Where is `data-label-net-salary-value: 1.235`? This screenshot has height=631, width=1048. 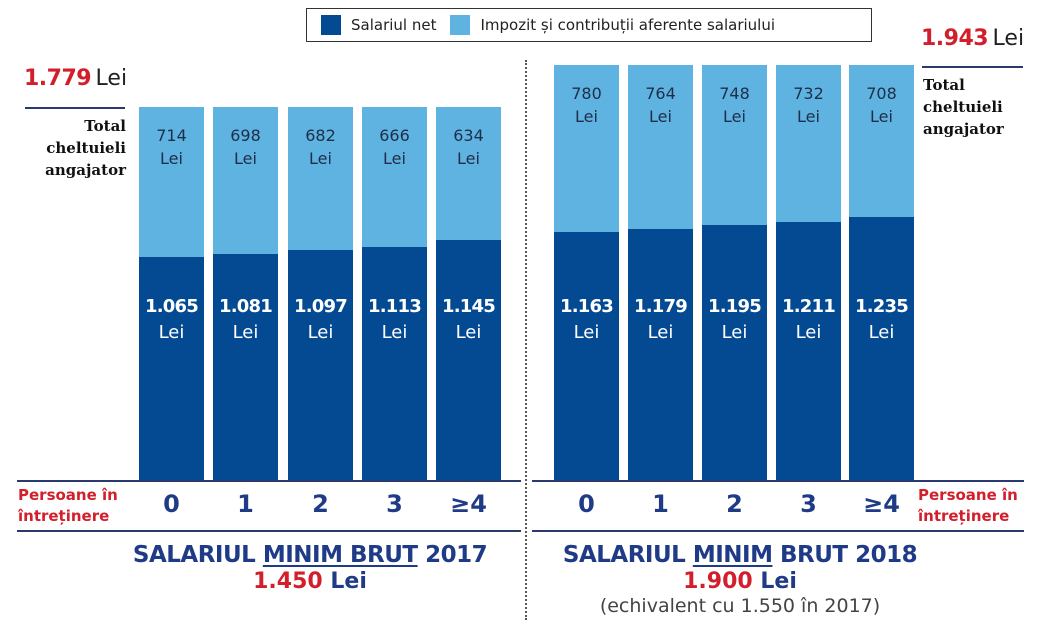 data-label-net-salary-value: 1.235 is located at coordinates (882, 306).